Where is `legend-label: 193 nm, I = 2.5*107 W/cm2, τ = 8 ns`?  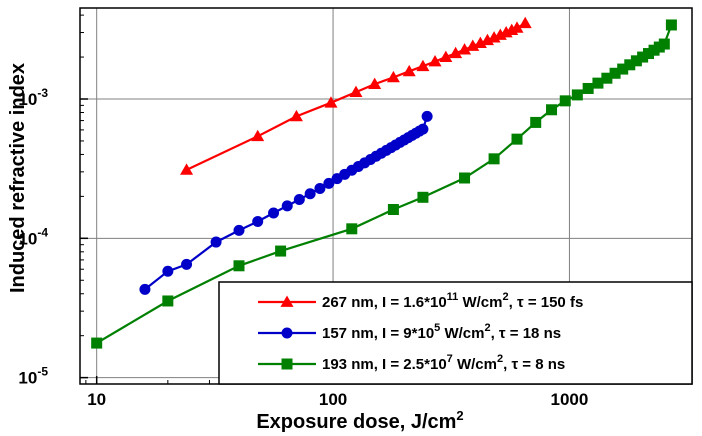 legend-label: 193 nm, I = 2.5*107 W/cm2, τ = 8 ns is located at coordinates (443, 363).